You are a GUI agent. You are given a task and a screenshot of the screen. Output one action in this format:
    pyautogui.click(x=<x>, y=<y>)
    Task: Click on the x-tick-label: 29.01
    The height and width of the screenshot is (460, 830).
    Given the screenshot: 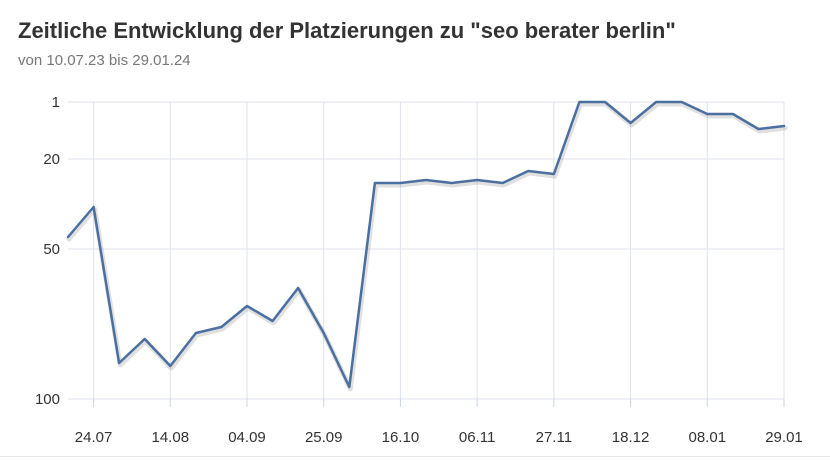 What is the action you would take?
    pyautogui.click(x=784, y=437)
    